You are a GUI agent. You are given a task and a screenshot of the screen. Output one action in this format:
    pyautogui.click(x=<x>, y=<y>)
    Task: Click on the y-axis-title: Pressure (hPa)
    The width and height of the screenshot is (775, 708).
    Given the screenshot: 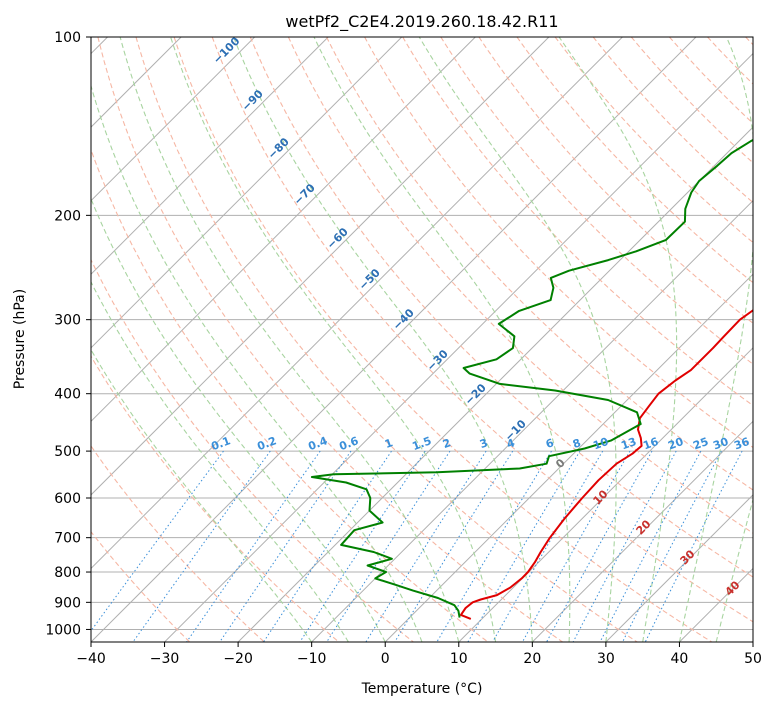 What is the action you would take?
    pyautogui.click(x=20, y=339)
    